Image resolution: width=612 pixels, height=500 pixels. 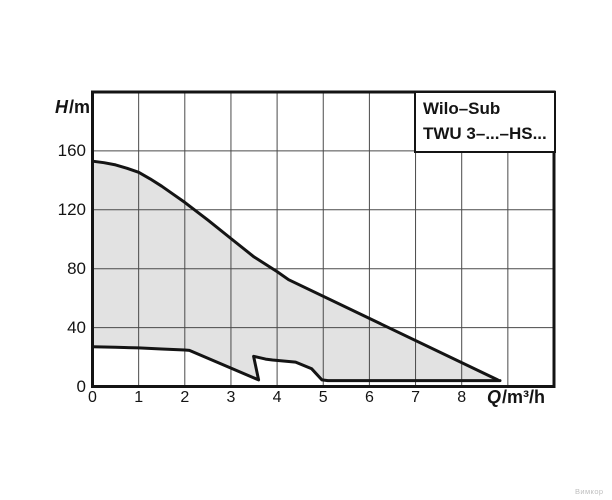 I want to click on x-axis-symbol: Q, so click(x=494, y=397).